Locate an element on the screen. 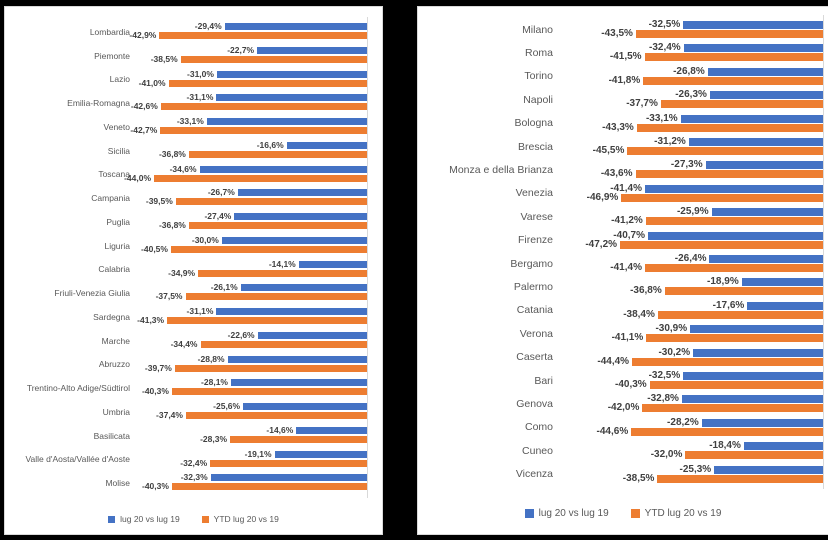 This screenshot has width=828, height=540. value-label-ytd: -41,1% is located at coordinates (627, 338).